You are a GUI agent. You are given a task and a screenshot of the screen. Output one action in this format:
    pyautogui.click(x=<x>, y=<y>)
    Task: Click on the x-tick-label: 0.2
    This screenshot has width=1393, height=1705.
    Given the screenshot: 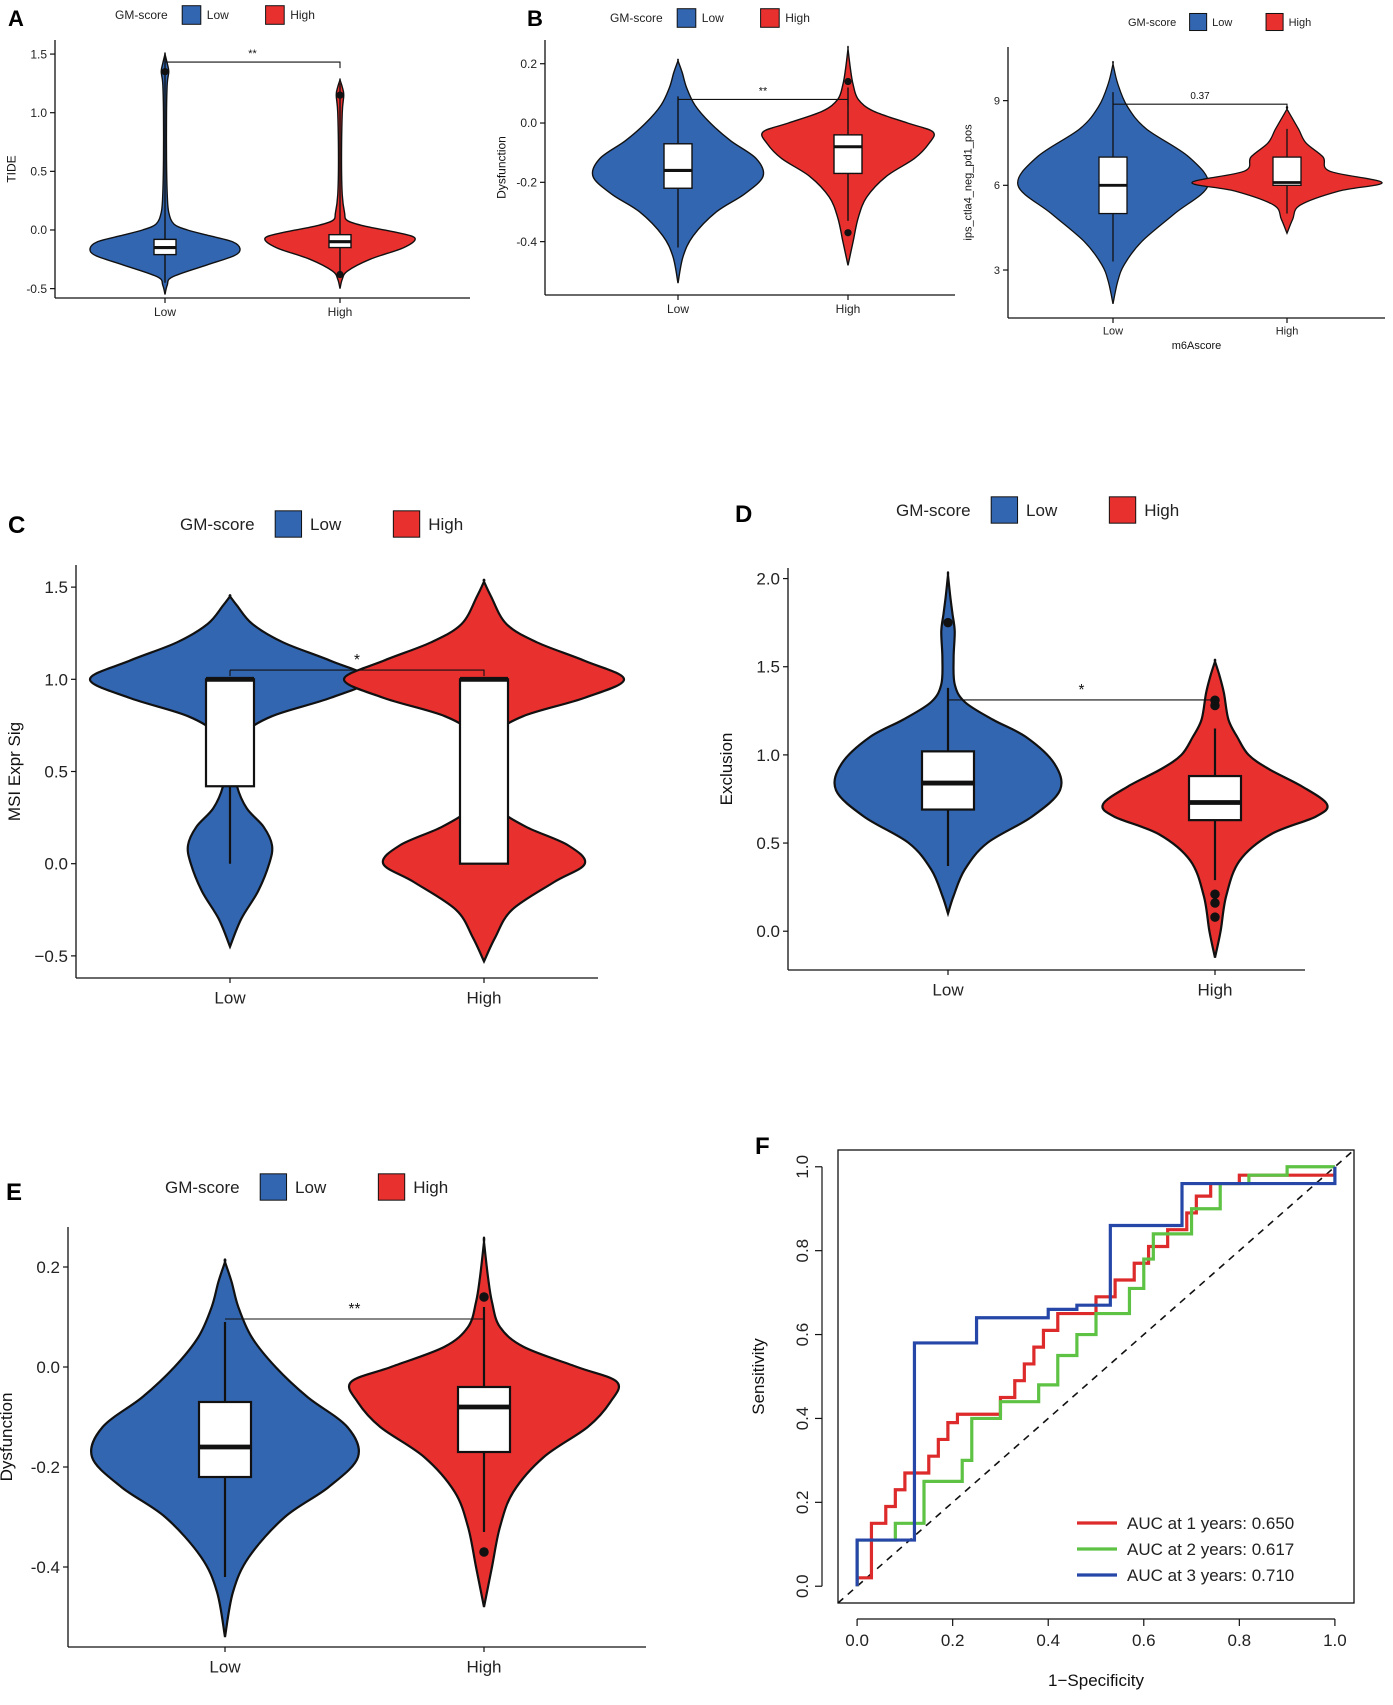 What is the action you would take?
    pyautogui.click(x=953, y=1640)
    